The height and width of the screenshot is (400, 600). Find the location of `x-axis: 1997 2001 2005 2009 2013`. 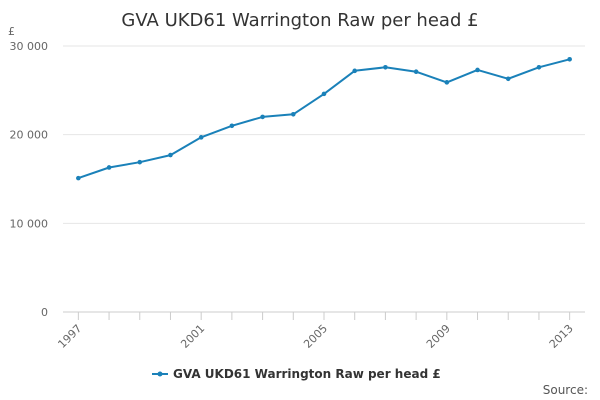

x-axis: 1997 2001 2005 2009 2013 is located at coordinates (320, 331).